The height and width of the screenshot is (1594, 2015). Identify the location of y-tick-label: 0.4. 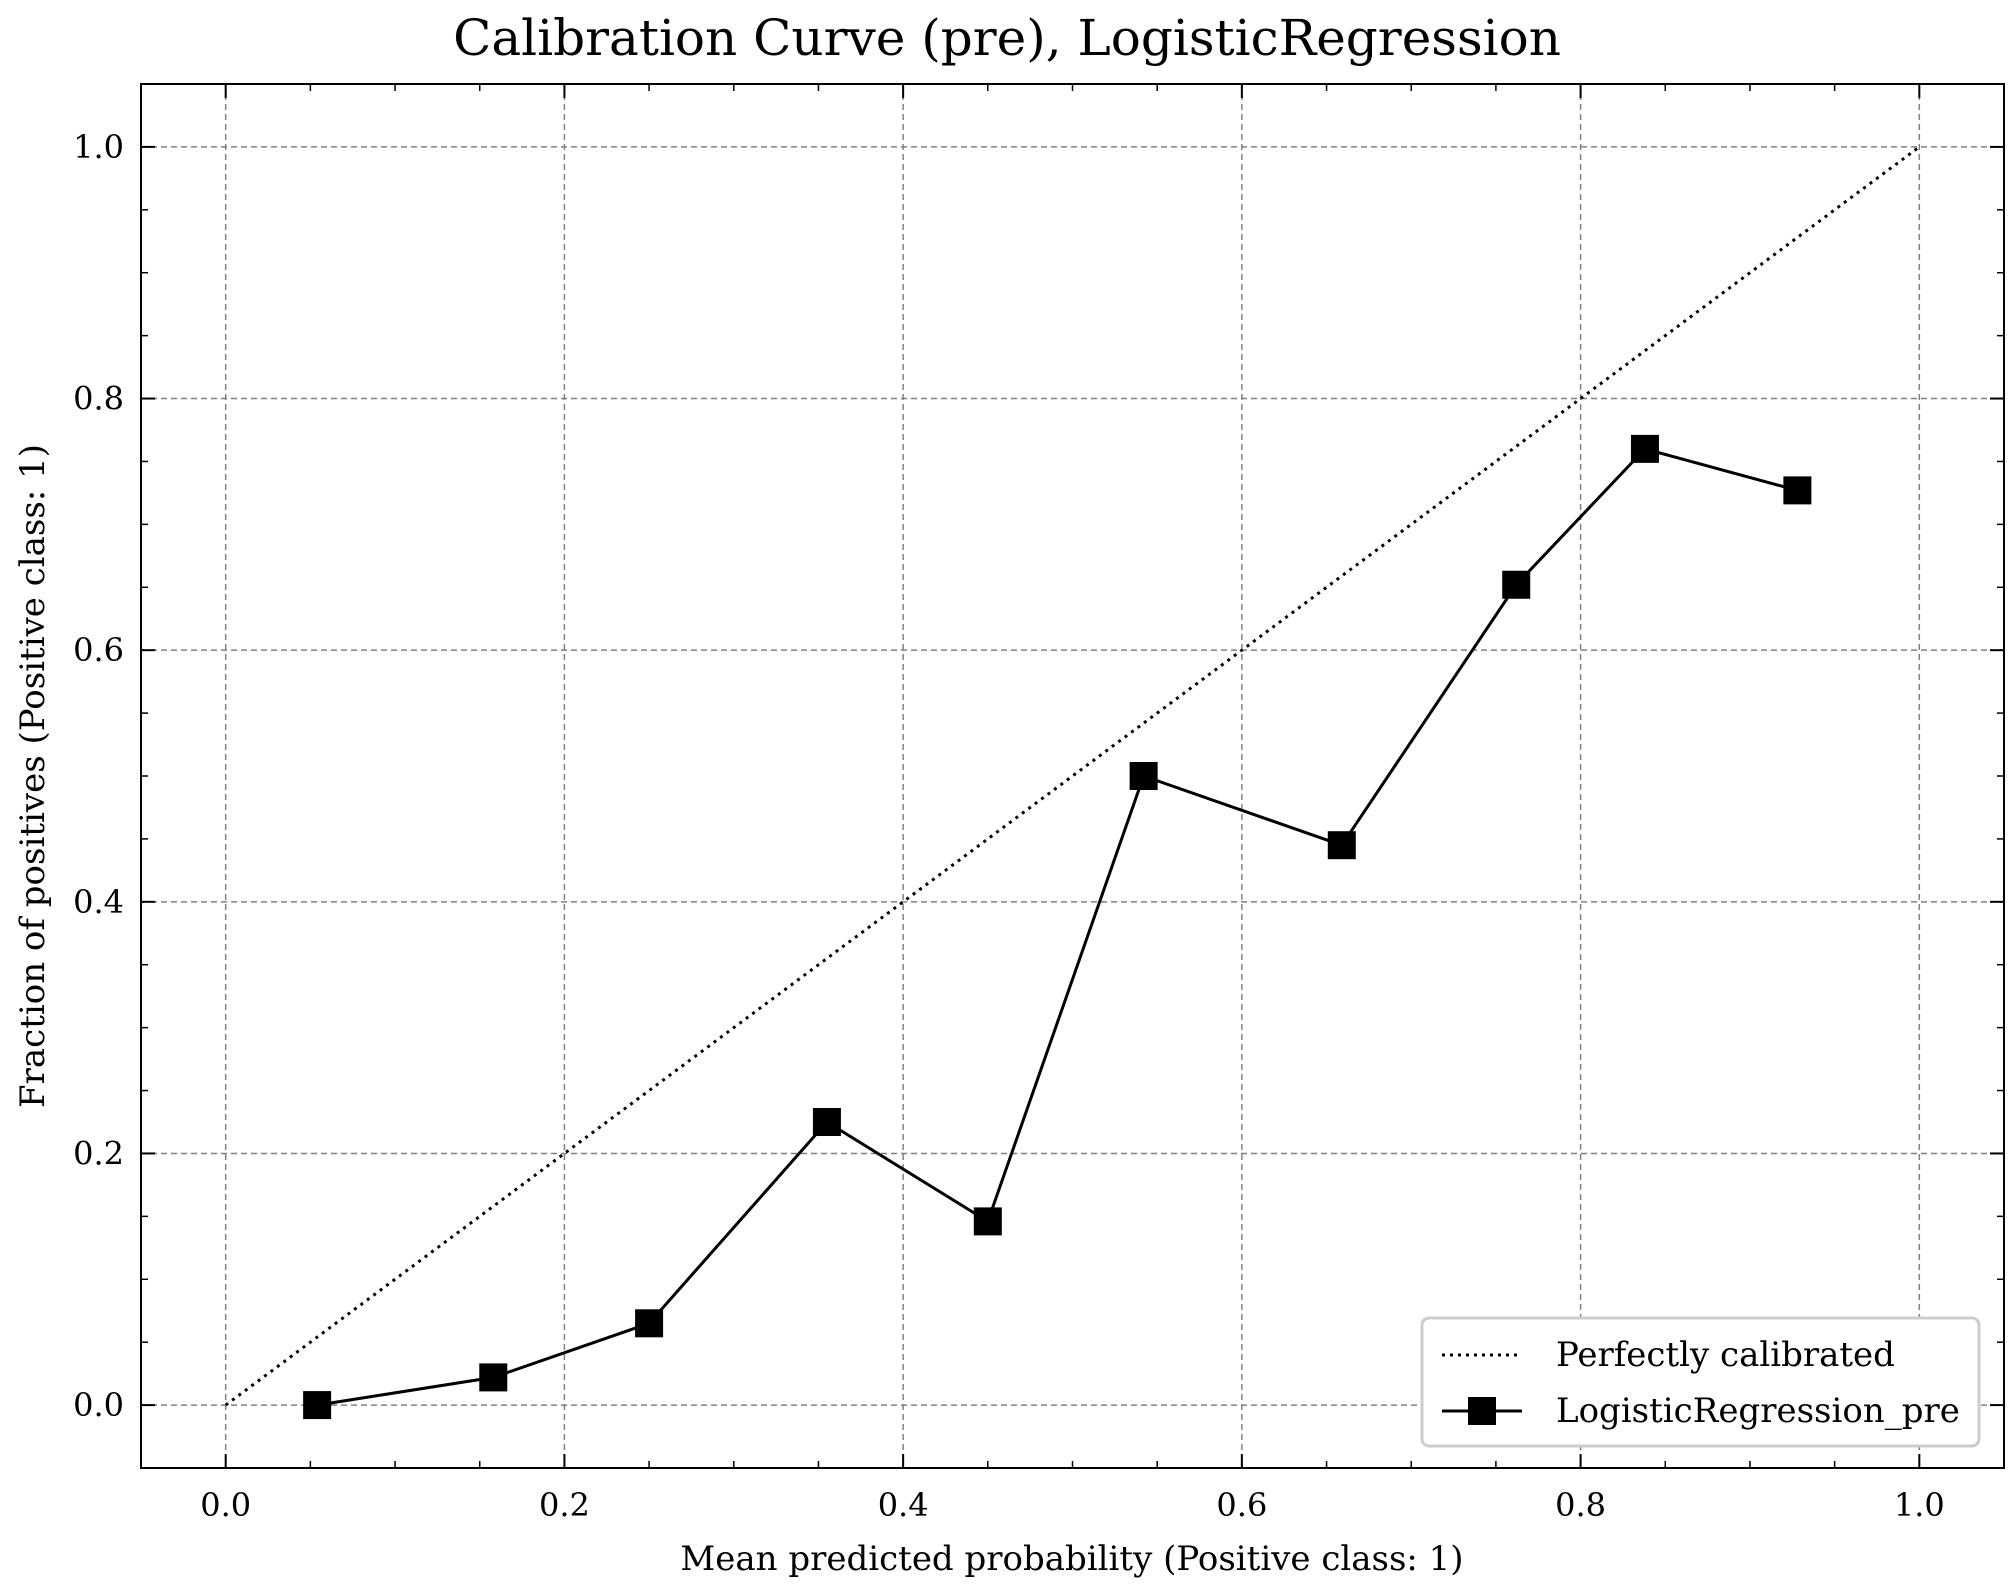
(98, 902).